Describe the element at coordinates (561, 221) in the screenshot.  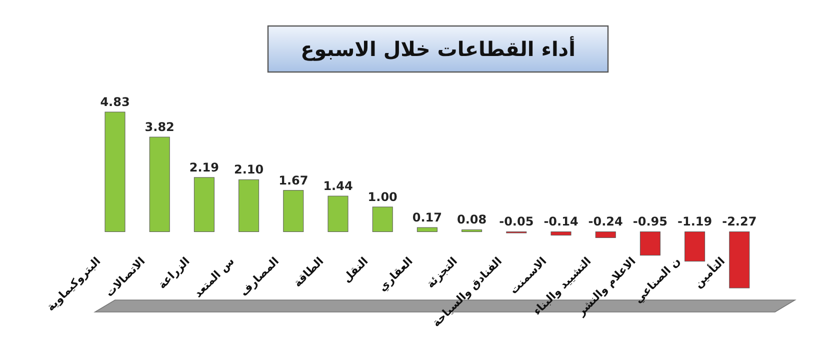
I see `data-label: -0.14` at that location.